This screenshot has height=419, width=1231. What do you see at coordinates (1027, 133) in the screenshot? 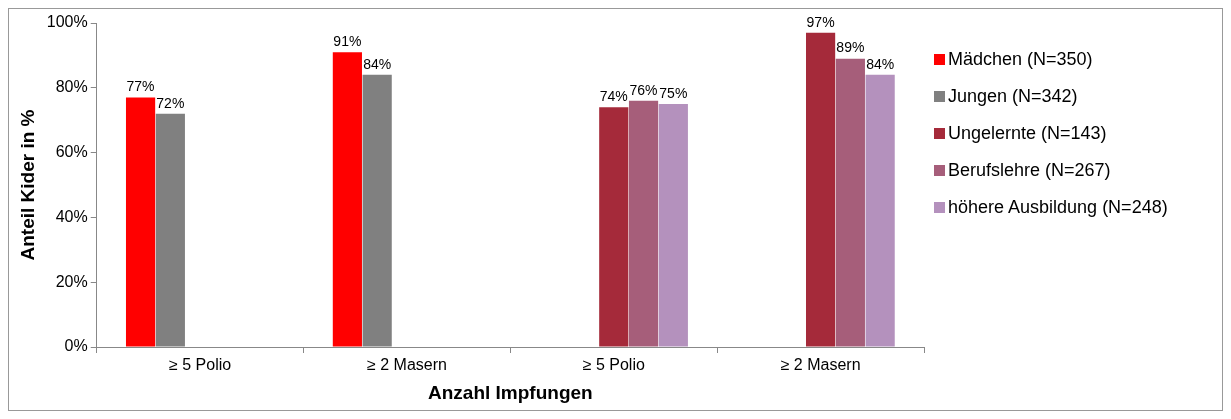
I see `legend-label: Ungelernte (N=143)` at bounding box center [1027, 133].